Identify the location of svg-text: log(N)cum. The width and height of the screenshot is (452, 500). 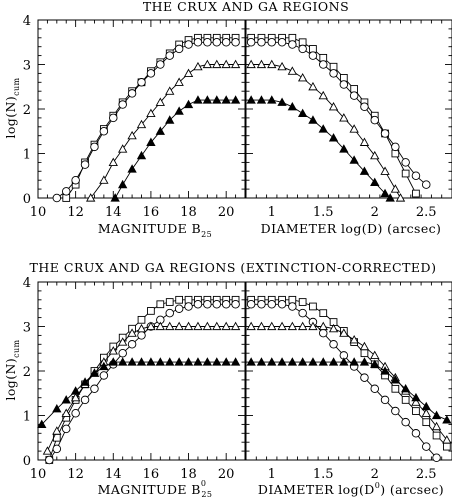
(12, 107).